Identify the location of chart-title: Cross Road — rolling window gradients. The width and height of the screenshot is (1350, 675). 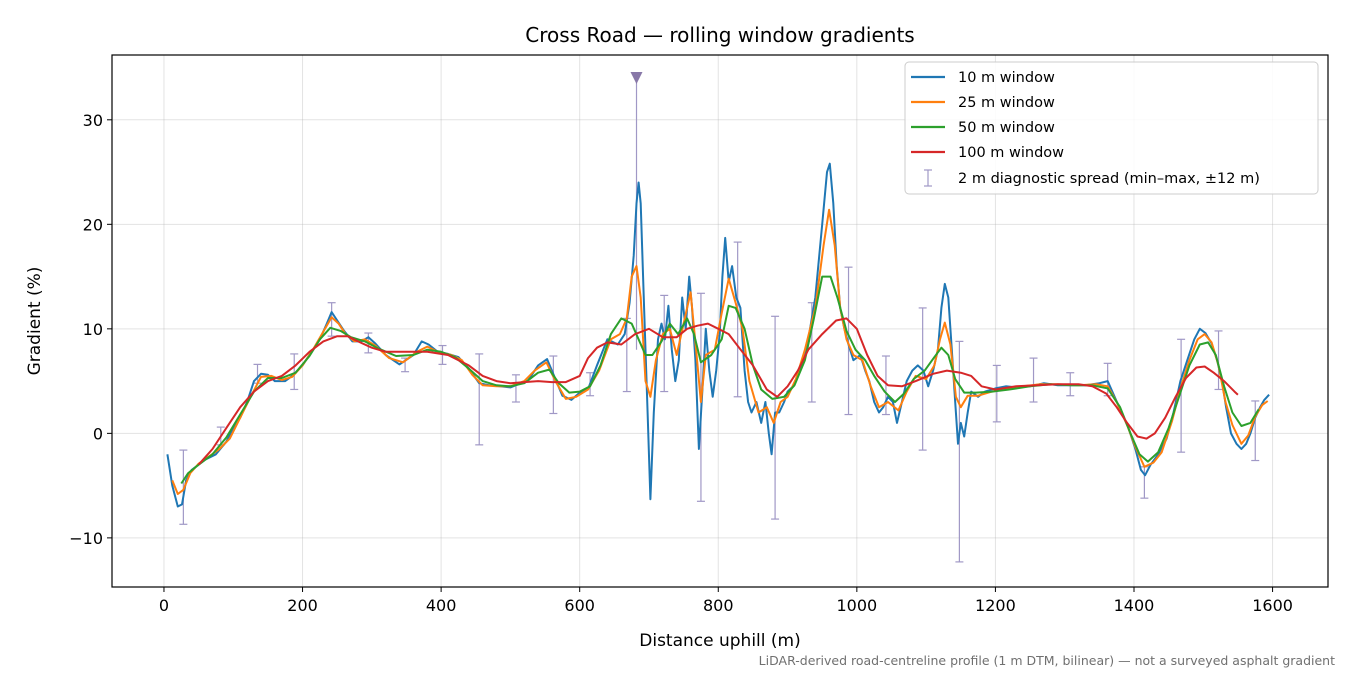
(719, 35).